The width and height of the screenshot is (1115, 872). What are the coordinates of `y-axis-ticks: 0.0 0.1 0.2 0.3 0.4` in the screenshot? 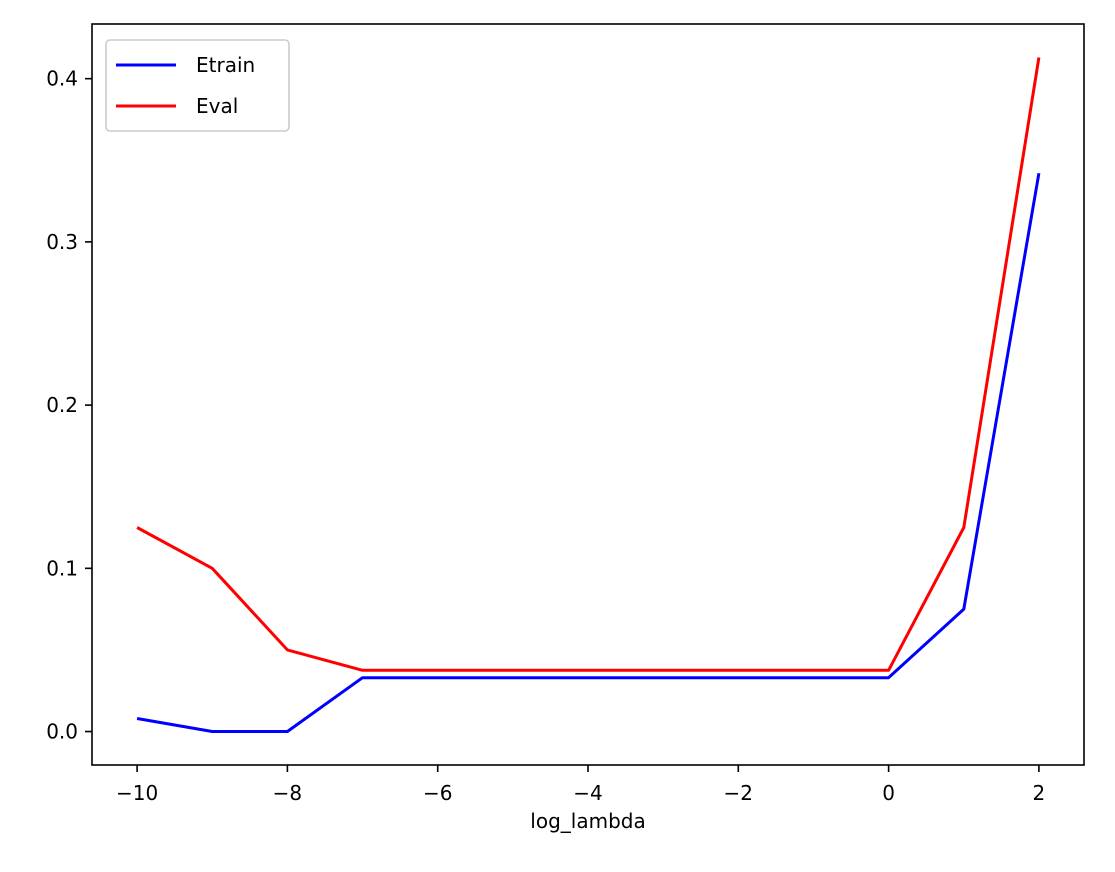 It's located at (69, 405).